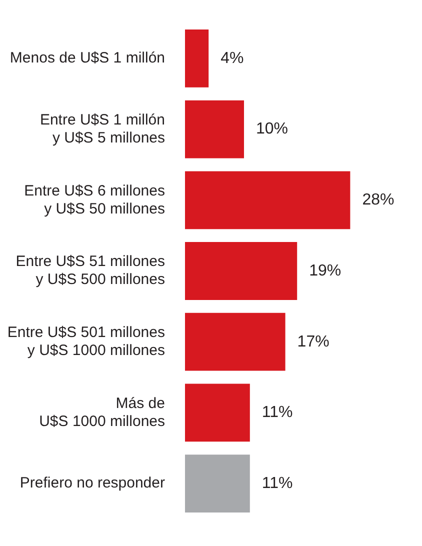  What do you see at coordinates (272, 129) in the screenshot?
I see `data-label: 10%` at bounding box center [272, 129].